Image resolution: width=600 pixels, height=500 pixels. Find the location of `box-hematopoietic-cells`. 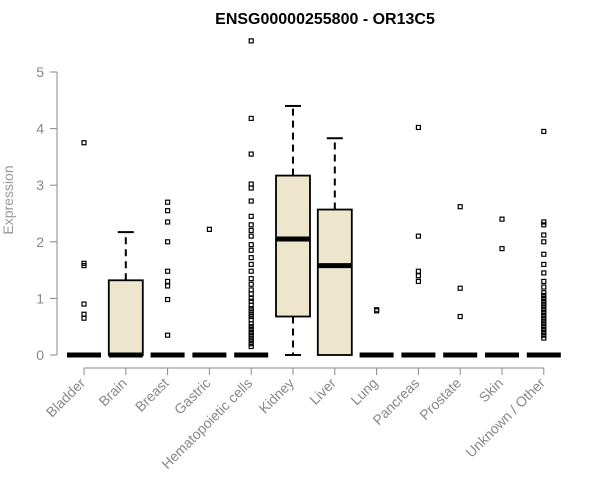

box-hematopoietic-cells is located at coordinates (251, 198).